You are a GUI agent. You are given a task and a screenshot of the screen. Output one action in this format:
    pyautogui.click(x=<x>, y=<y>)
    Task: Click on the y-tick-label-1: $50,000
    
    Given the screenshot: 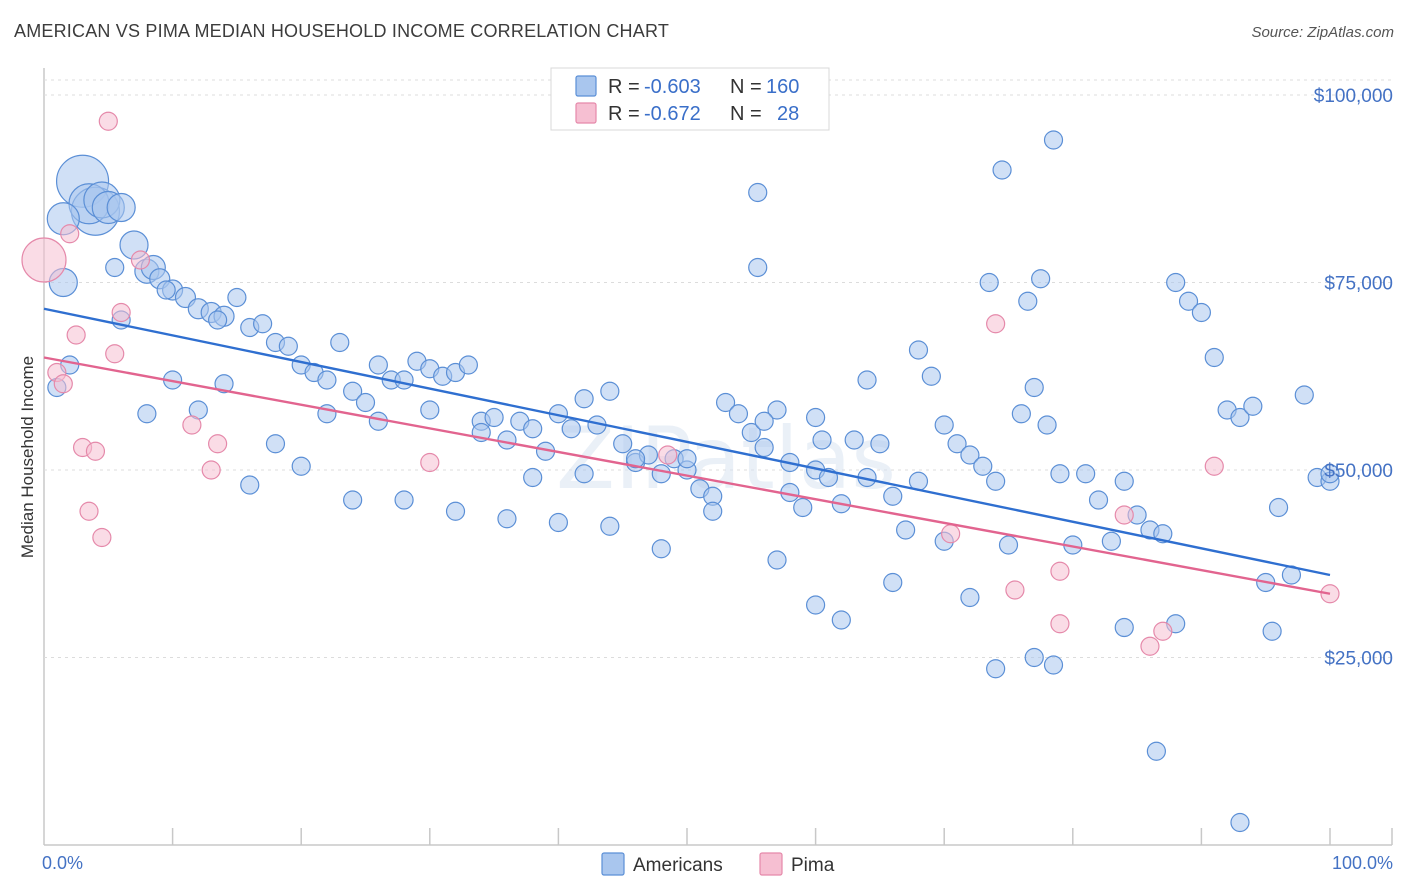 What is the action you would take?
    pyautogui.click(x=1358, y=471)
    